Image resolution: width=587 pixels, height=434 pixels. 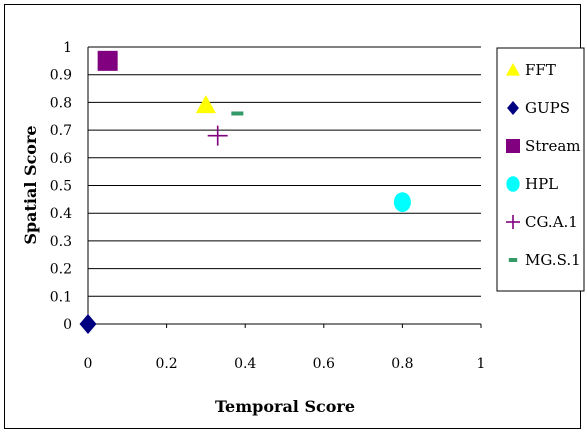 I want to click on y-tick-label: 0.9, so click(x=61, y=76).